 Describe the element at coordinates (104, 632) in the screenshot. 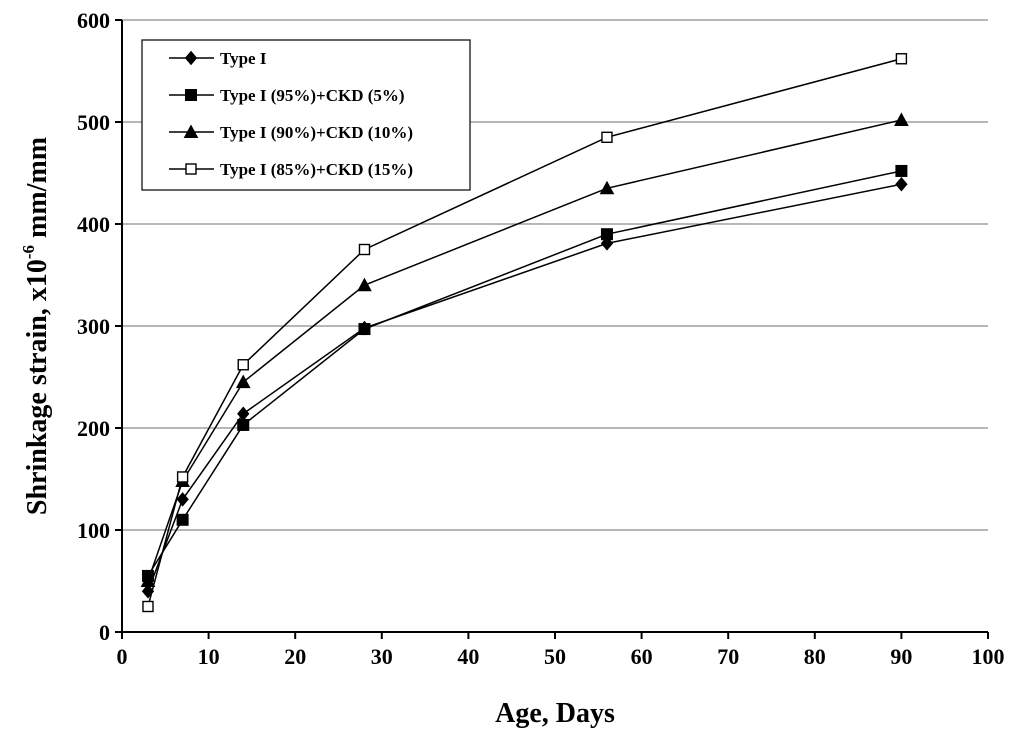

I see `y-tick-label: 0` at that location.